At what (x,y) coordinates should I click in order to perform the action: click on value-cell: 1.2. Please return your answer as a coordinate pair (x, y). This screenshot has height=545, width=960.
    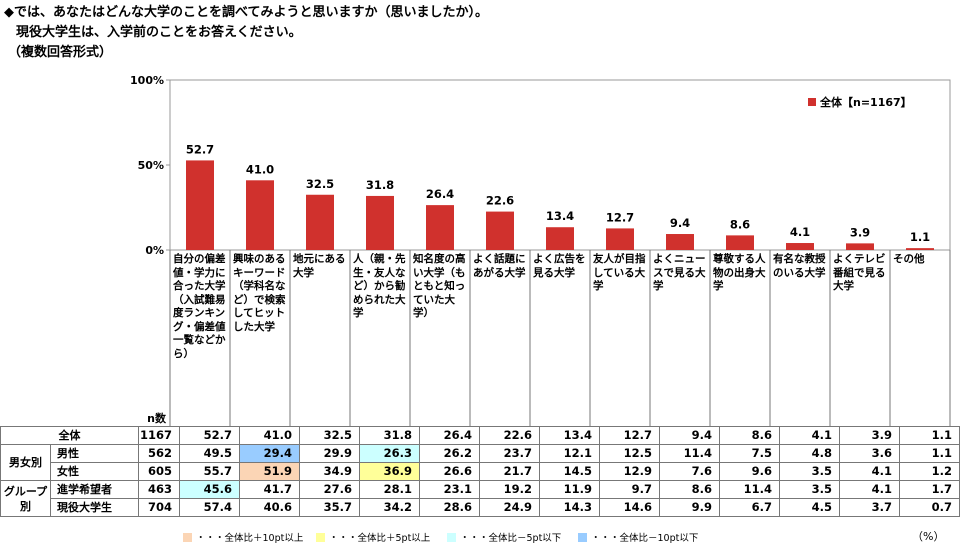
    Looking at the image, I should click on (929, 471).